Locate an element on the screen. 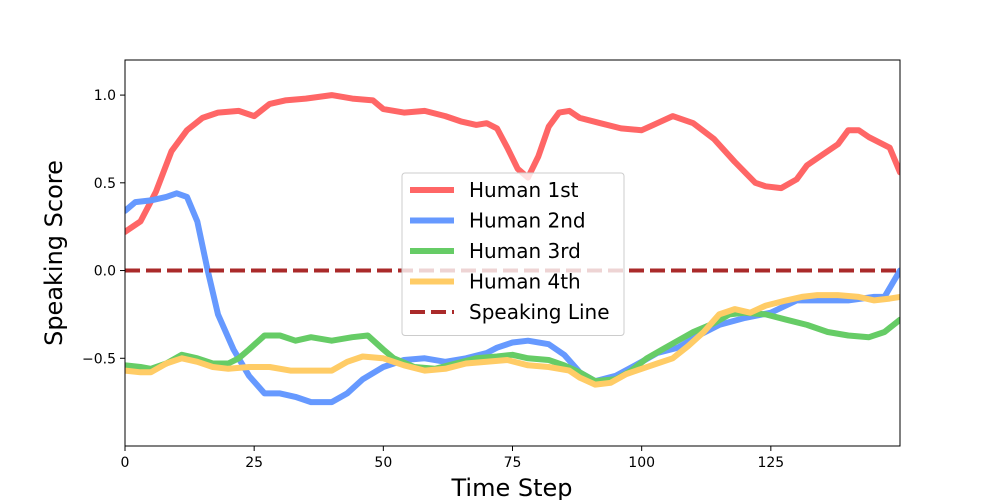  x-tick-label: 100 is located at coordinates (641, 463).